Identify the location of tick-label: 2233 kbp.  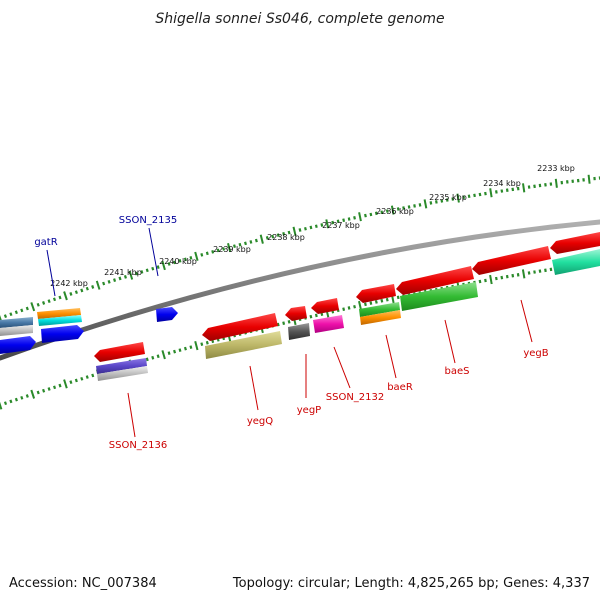
(556, 168).